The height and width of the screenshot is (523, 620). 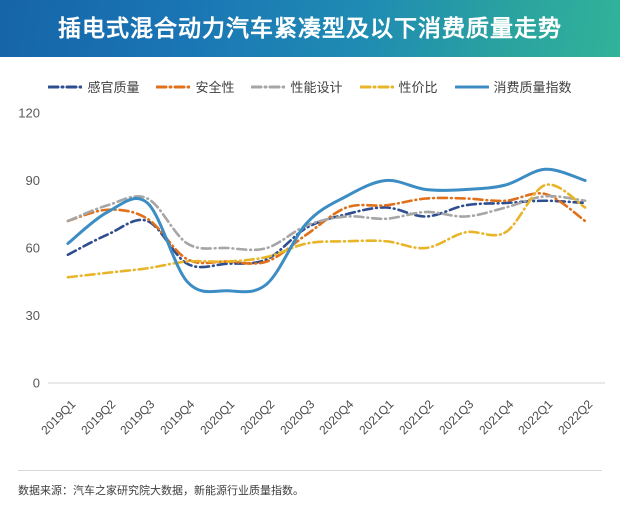 What do you see at coordinates (336, 417) in the screenshot?
I see `x-axis-tick-label: 2020Q4` at bounding box center [336, 417].